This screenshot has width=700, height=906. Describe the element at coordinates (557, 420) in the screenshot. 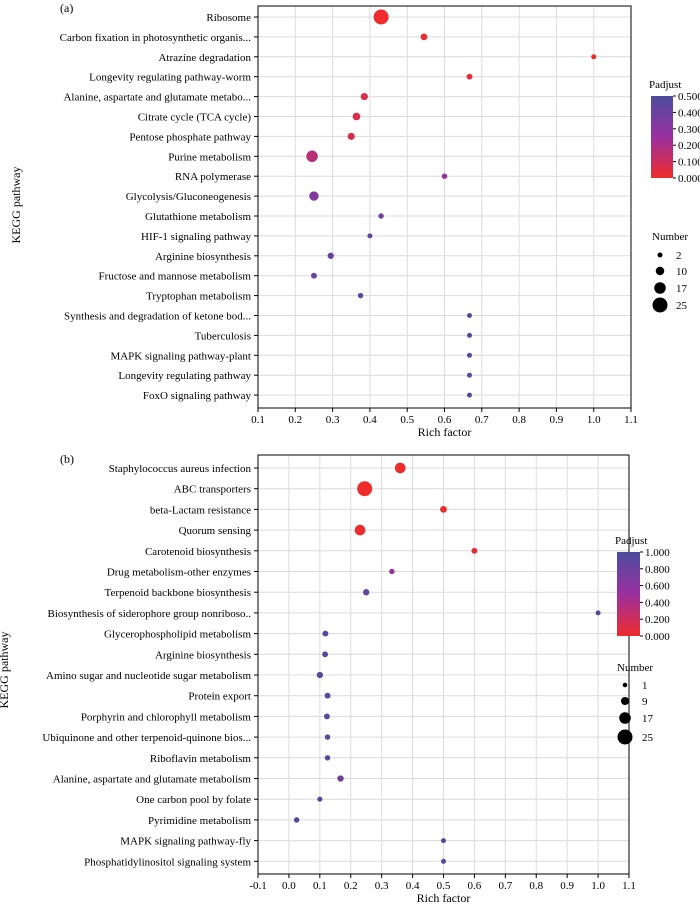

I see `x-tick-label: 0.9` at that location.